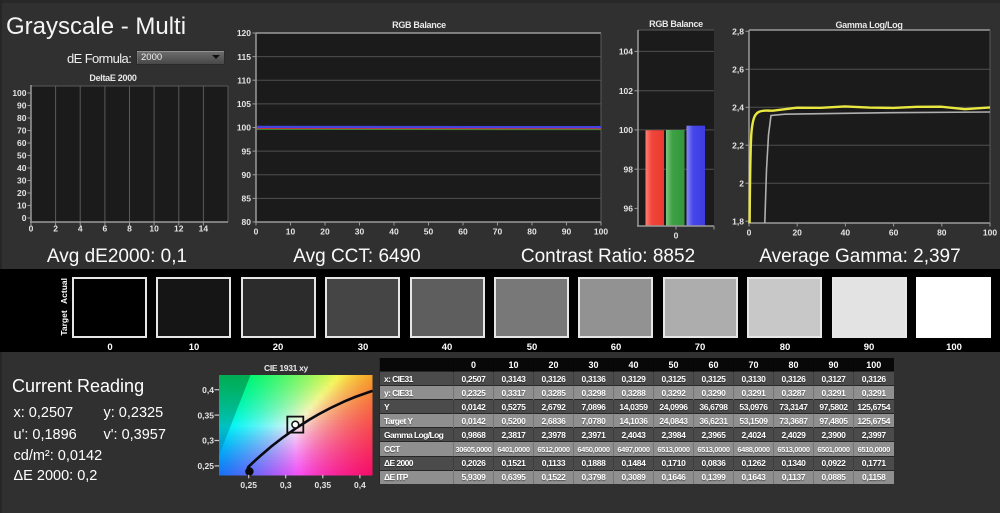 The image size is (1000, 513). I want to click on svg-text: 2,4, so click(738, 107).